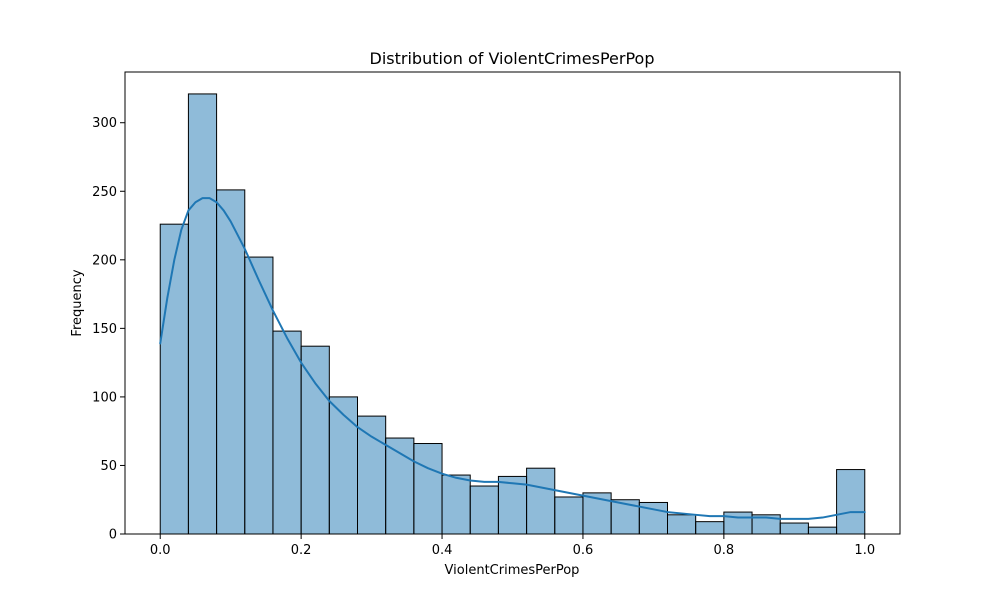  I want to click on y-axis-label: Frequency, so click(77, 302).